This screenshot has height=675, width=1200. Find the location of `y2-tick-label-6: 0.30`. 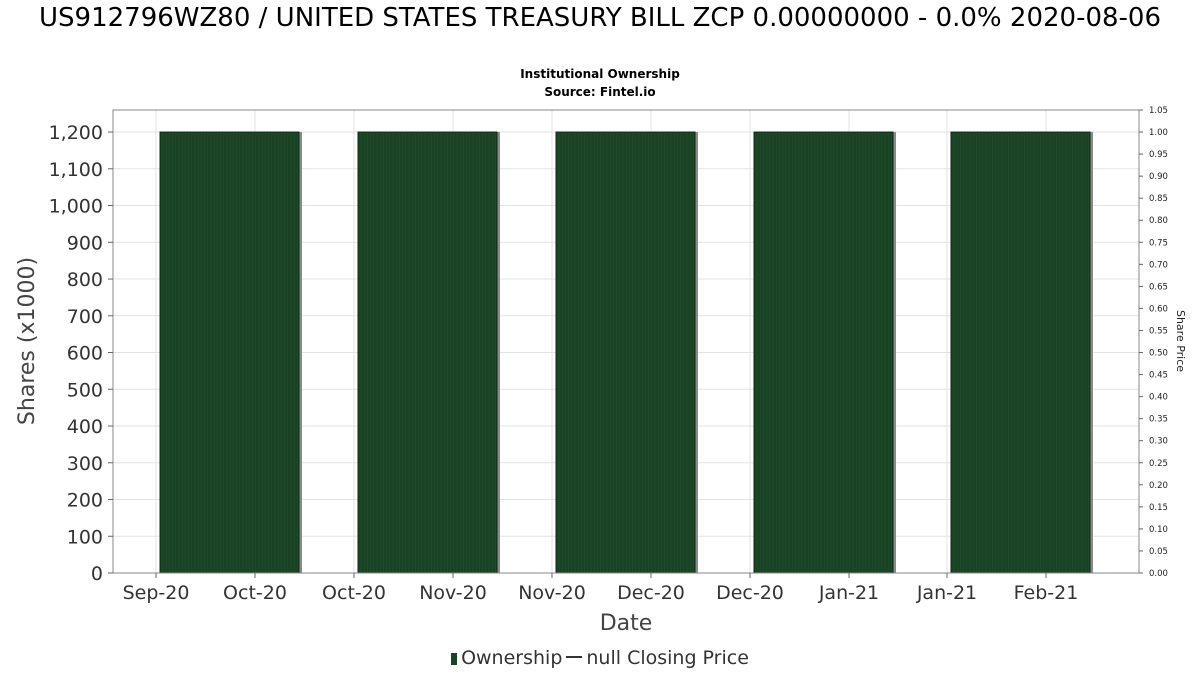

y2-tick-label-6: 0.30 is located at coordinates (1158, 442).